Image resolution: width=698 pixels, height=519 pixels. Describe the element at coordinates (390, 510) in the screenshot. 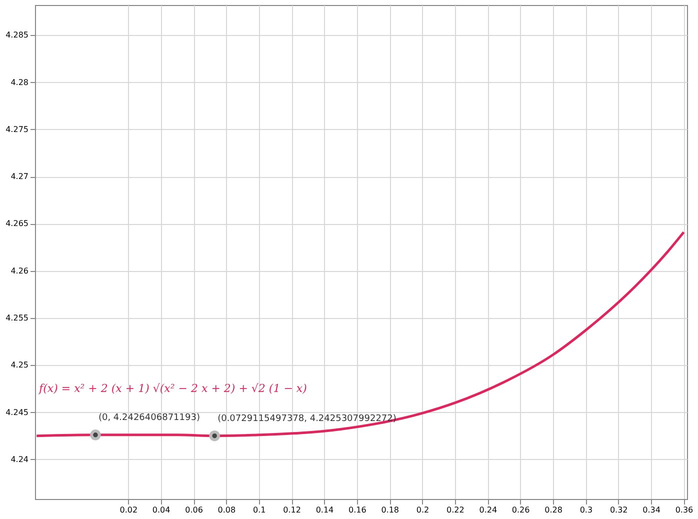

I see `x-tick-label: 0.18` at that location.